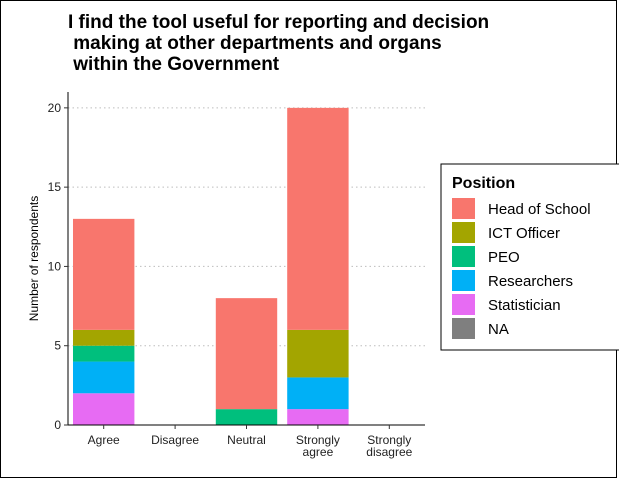 This screenshot has height=480, width=619. I want to click on y-tick-label: 10, so click(55, 266).